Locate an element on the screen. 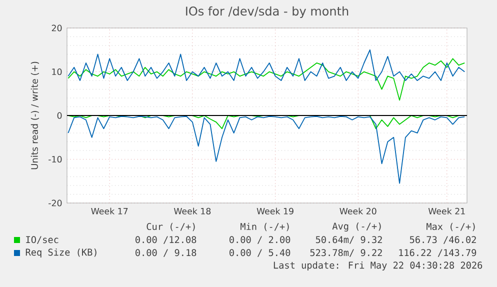 Image resolution: width=497 pixels, height=287 pixels. text: 0.00 /12.08 is located at coordinates (166, 240).